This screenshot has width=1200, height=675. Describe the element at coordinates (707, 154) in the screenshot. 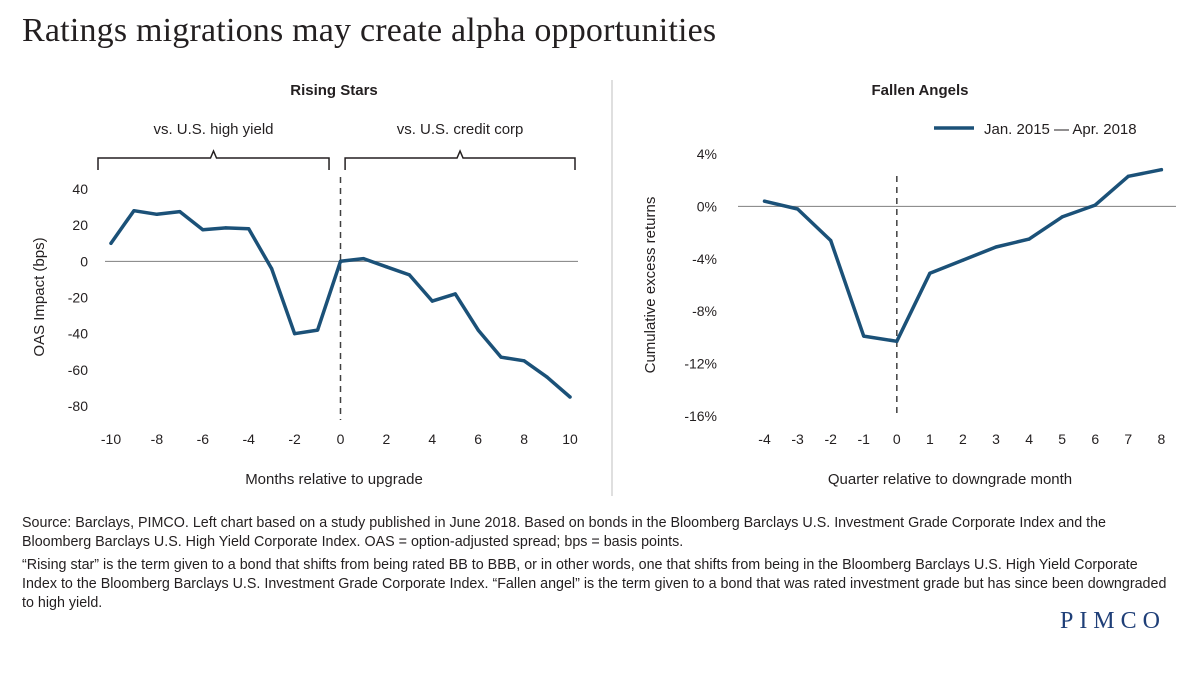

I see `y-tick-label: 4%` at that location.